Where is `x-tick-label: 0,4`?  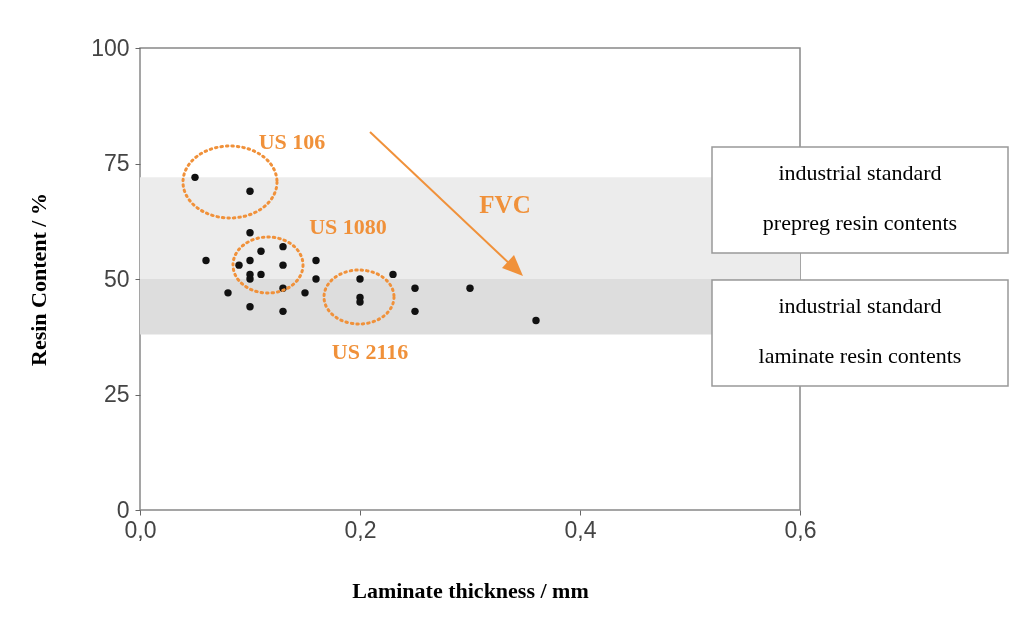
x-tick-label: 0,4 is located at coordinates (580, 529).